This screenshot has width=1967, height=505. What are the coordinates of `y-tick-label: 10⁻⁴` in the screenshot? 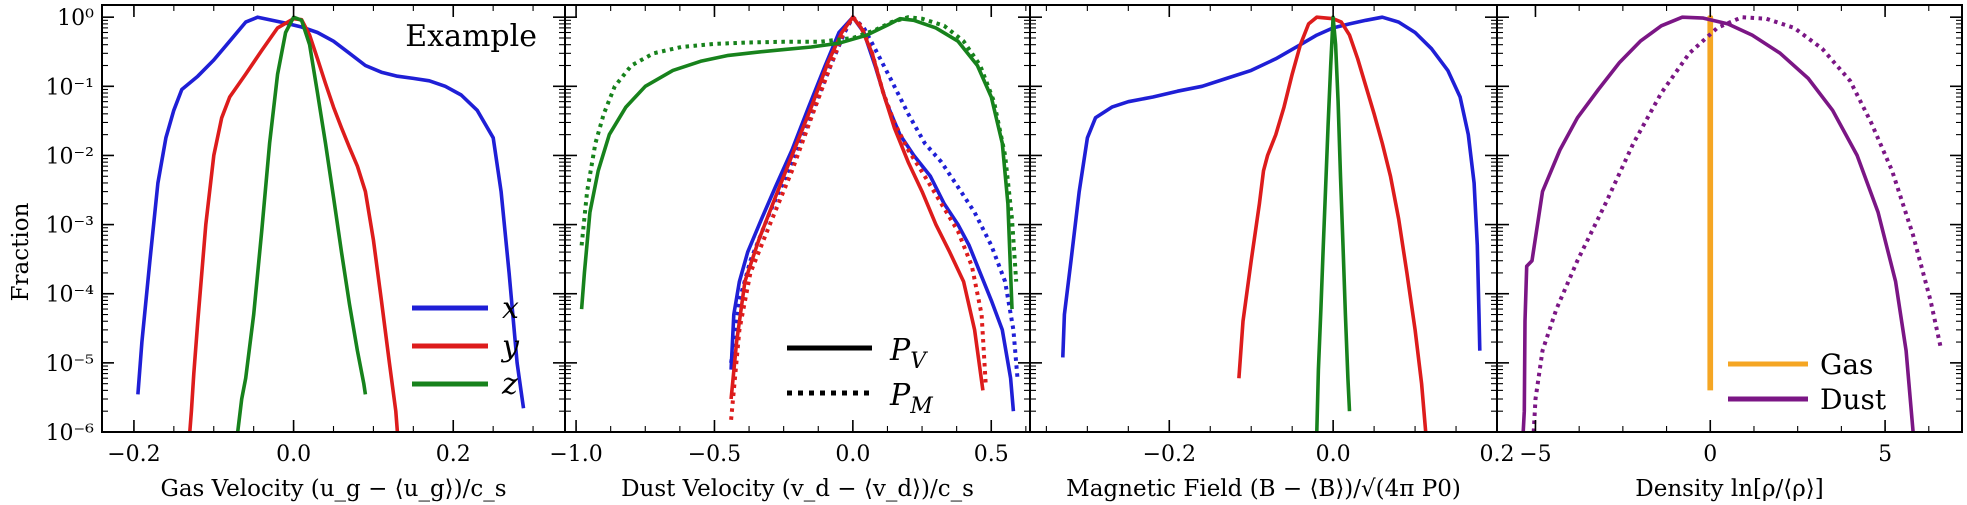 It's located at (70, 295).